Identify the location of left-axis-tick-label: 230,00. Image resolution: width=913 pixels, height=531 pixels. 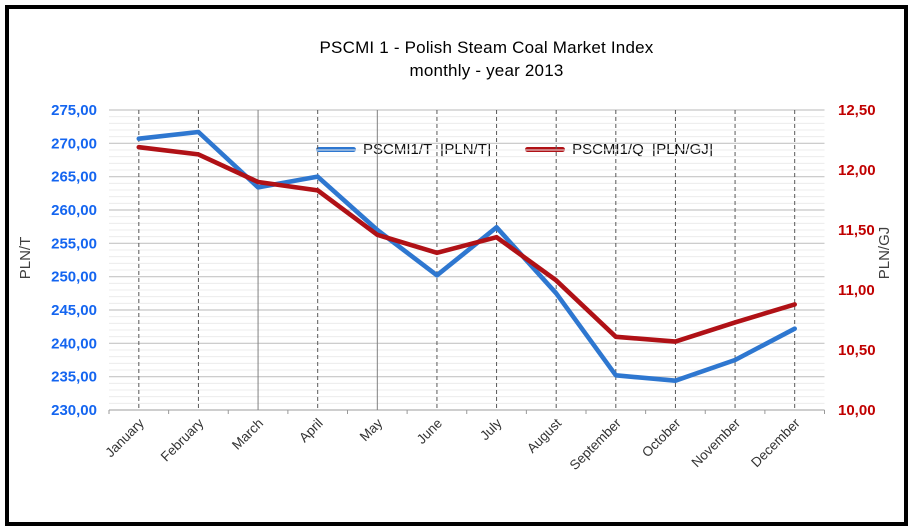
(74, 410).